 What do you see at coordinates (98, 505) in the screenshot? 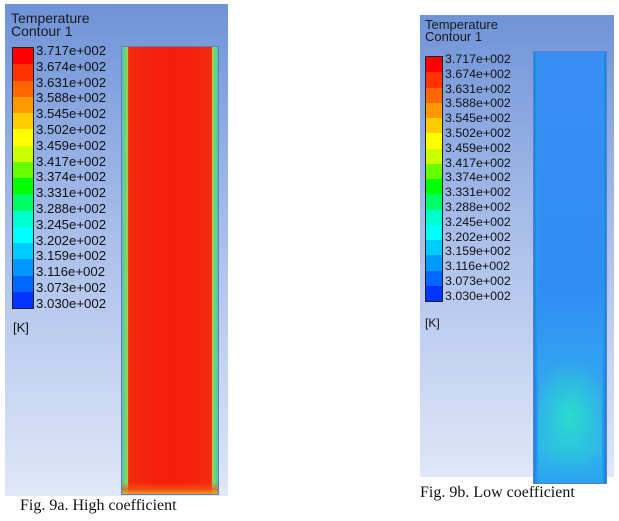
I see `figure-caption-a: Fig. 9a. High coefficient` at bounding box center [98, 505].